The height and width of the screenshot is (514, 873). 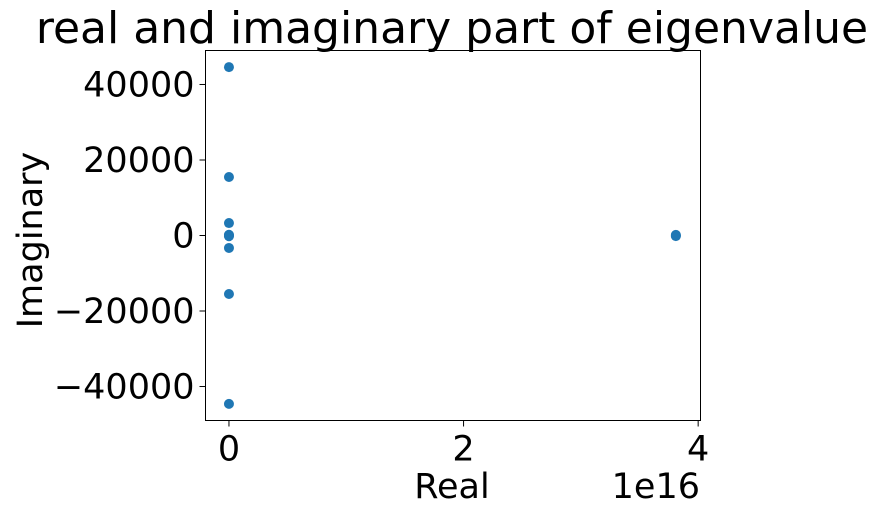 I want to click on x-axis-ticks: 0 2 4, so click(x=463, y=445).